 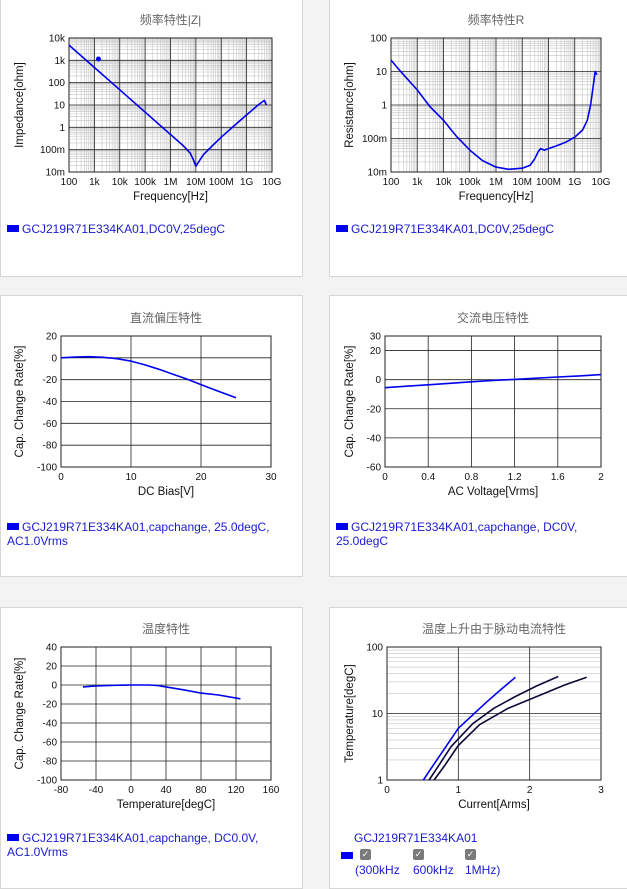 I want to click on x-tick-label: 3, so click(x=601, y=790).